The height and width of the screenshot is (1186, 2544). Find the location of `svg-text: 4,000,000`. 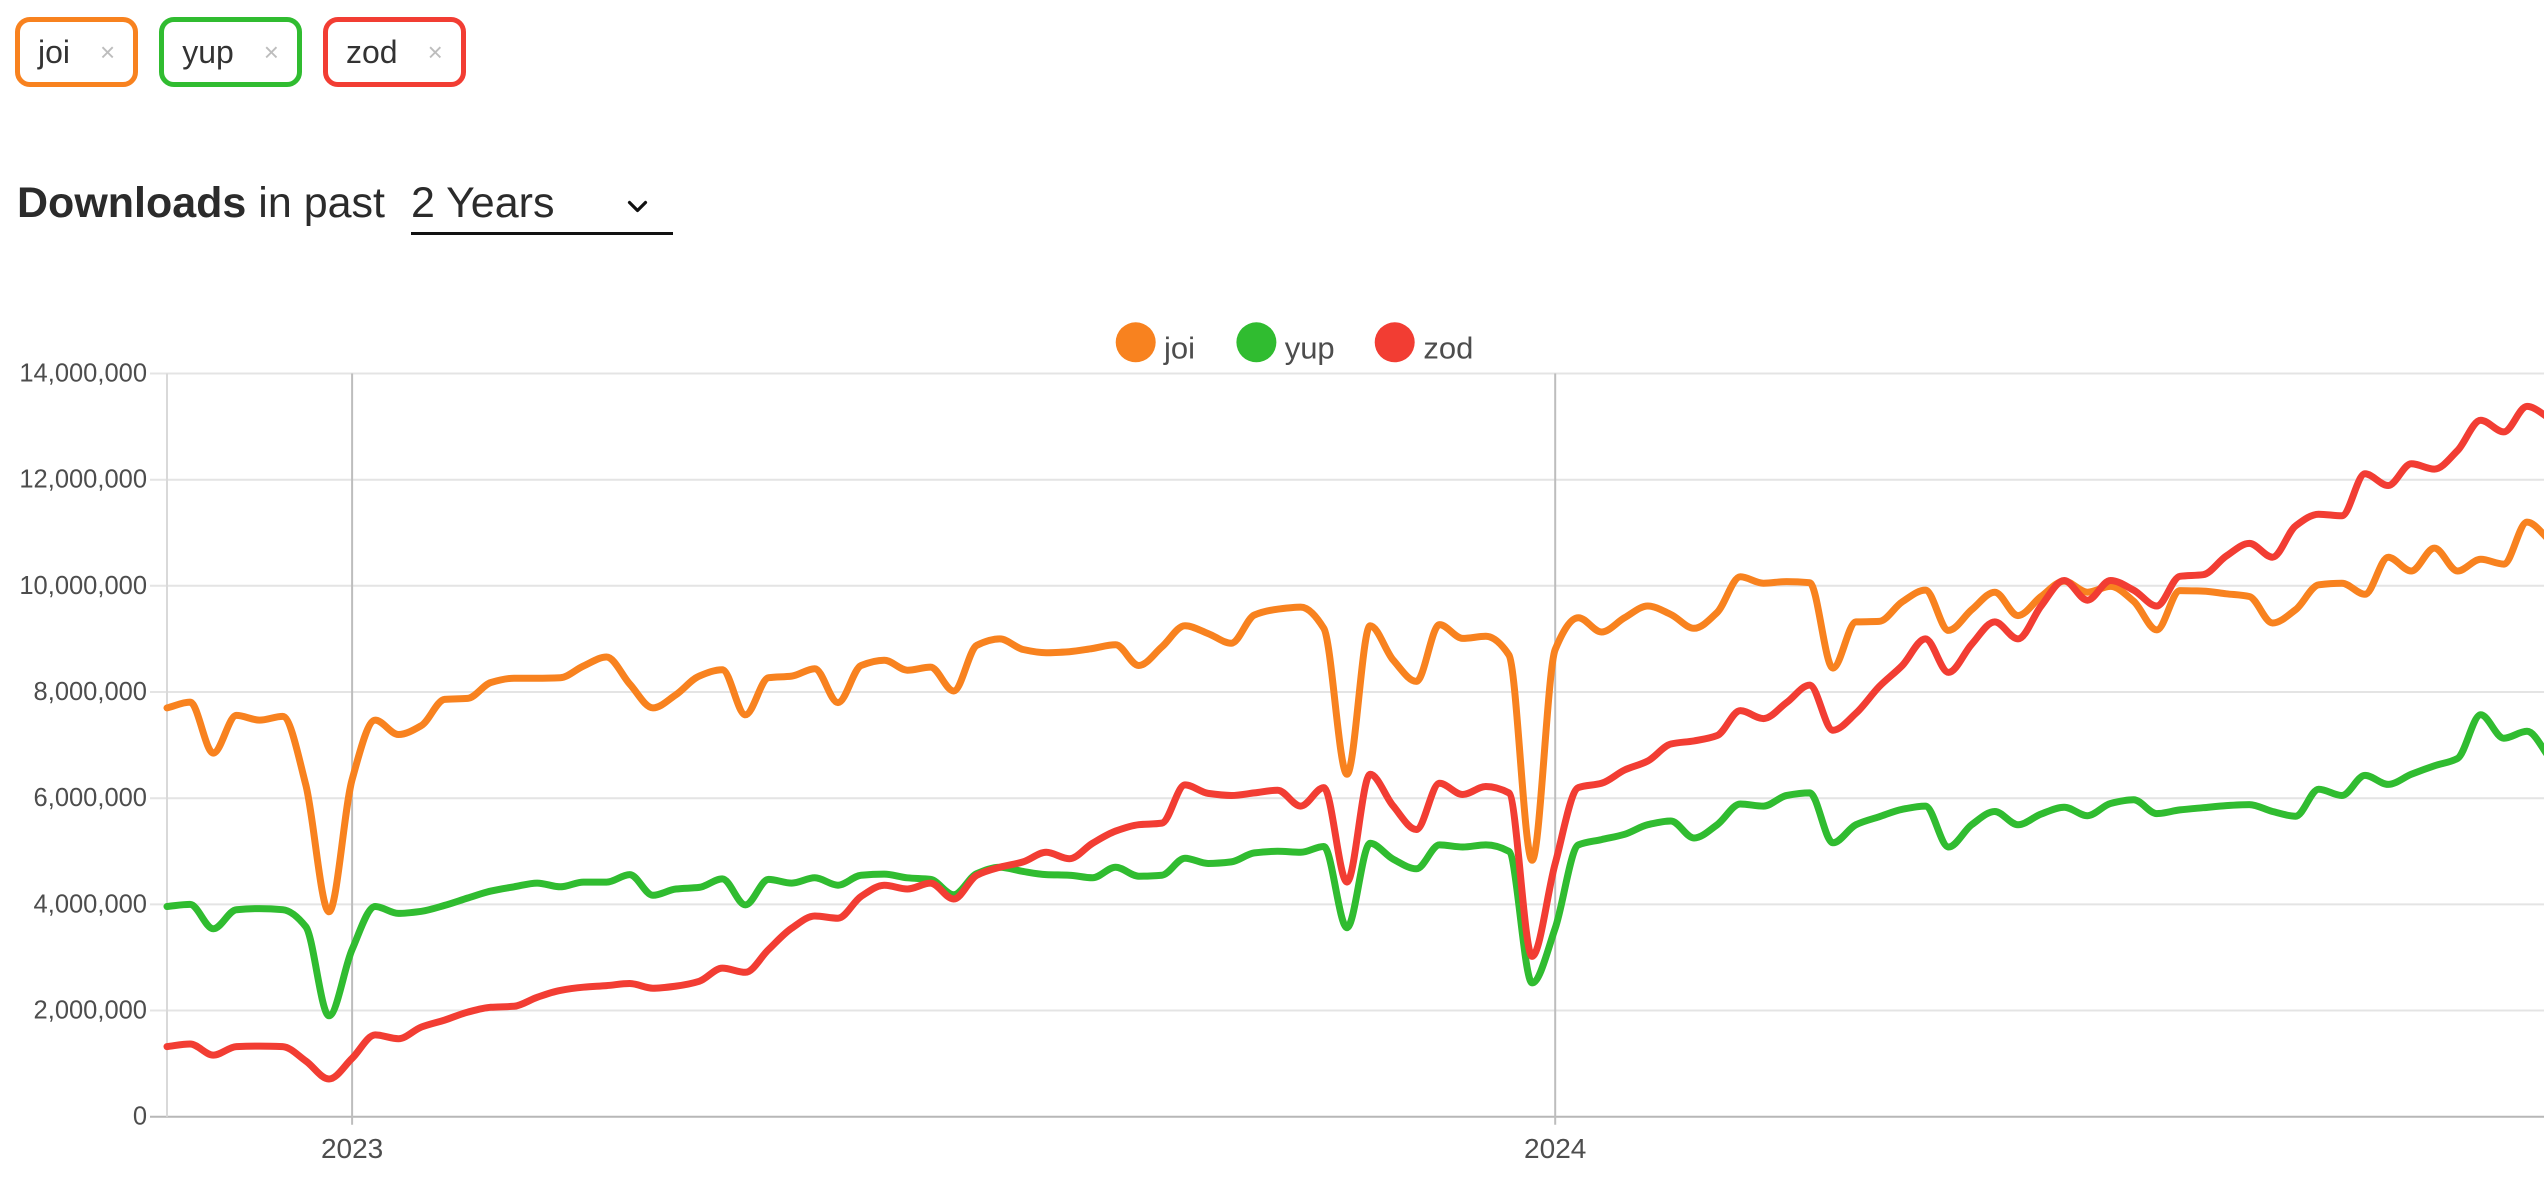

svg-text: 4,000,000 is located at coordinates (90, 904).